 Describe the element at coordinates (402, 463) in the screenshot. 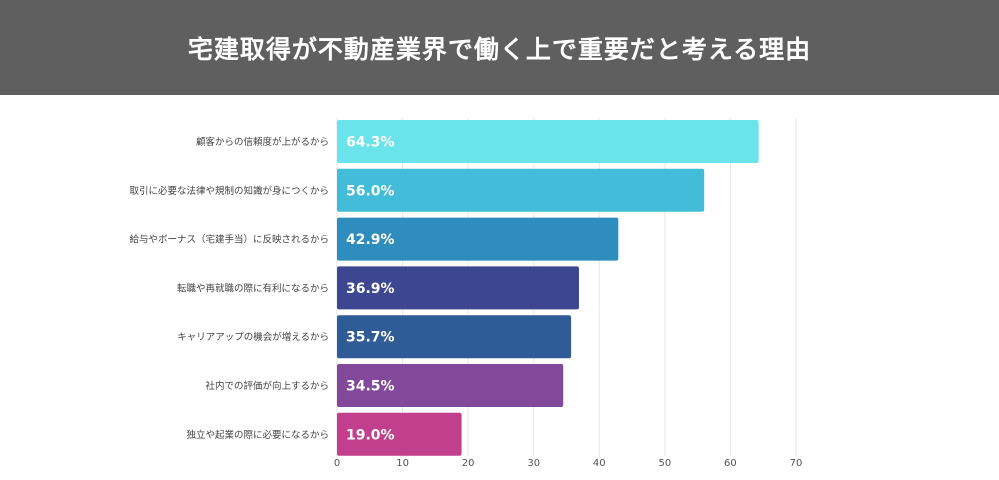

I see `x-tick-label: 10` at that location.